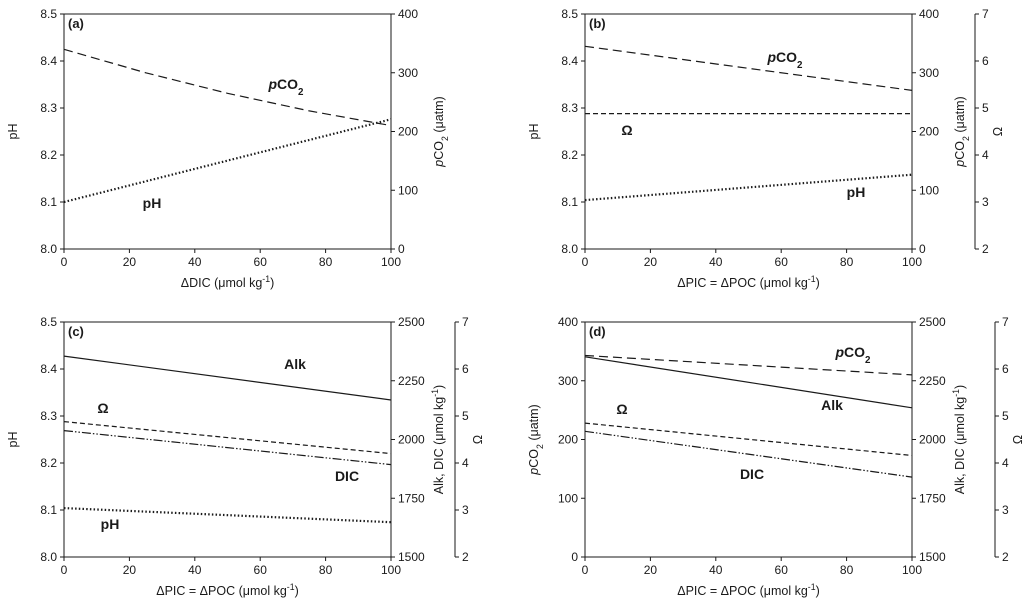  What do you see at coordinates (597, 23) in the screenshot?
I see `panel-label: (b)` at bounding box center [597, 23].